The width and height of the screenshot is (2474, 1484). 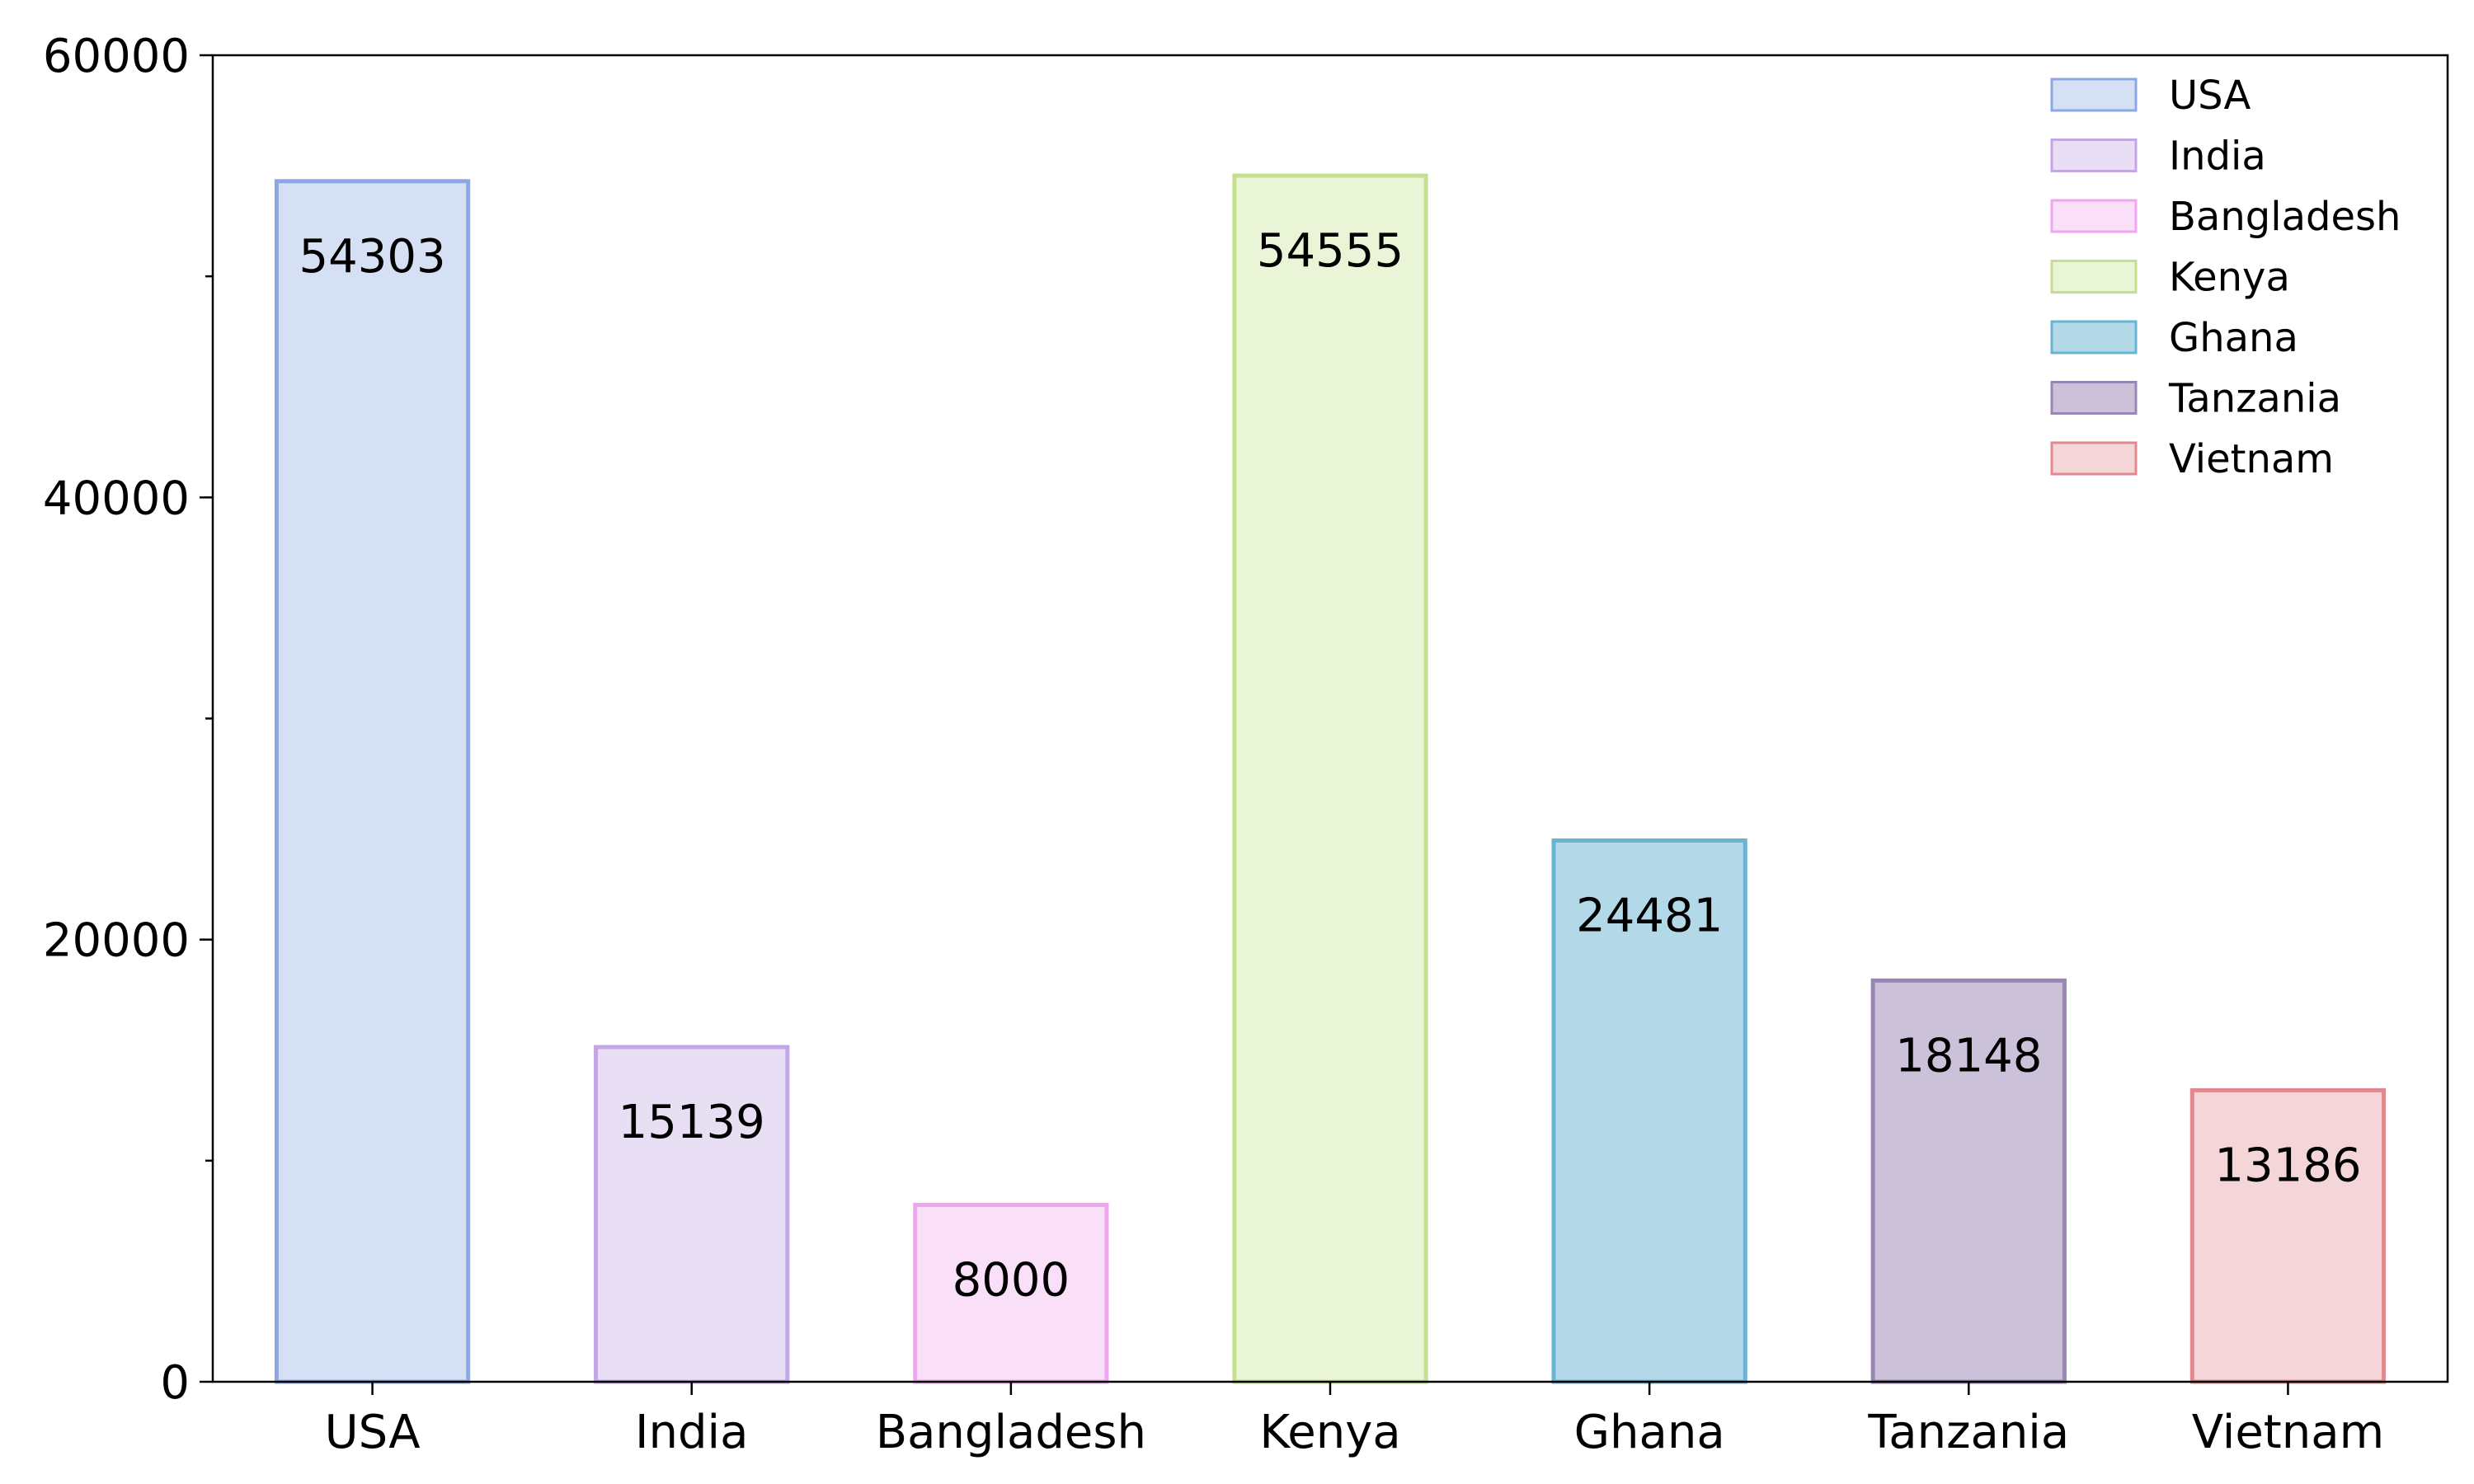 What do you see at coordinates (116, 941) in the screenshot?
I see `y-tick-label: 20000` at bounding box center [116, 941].